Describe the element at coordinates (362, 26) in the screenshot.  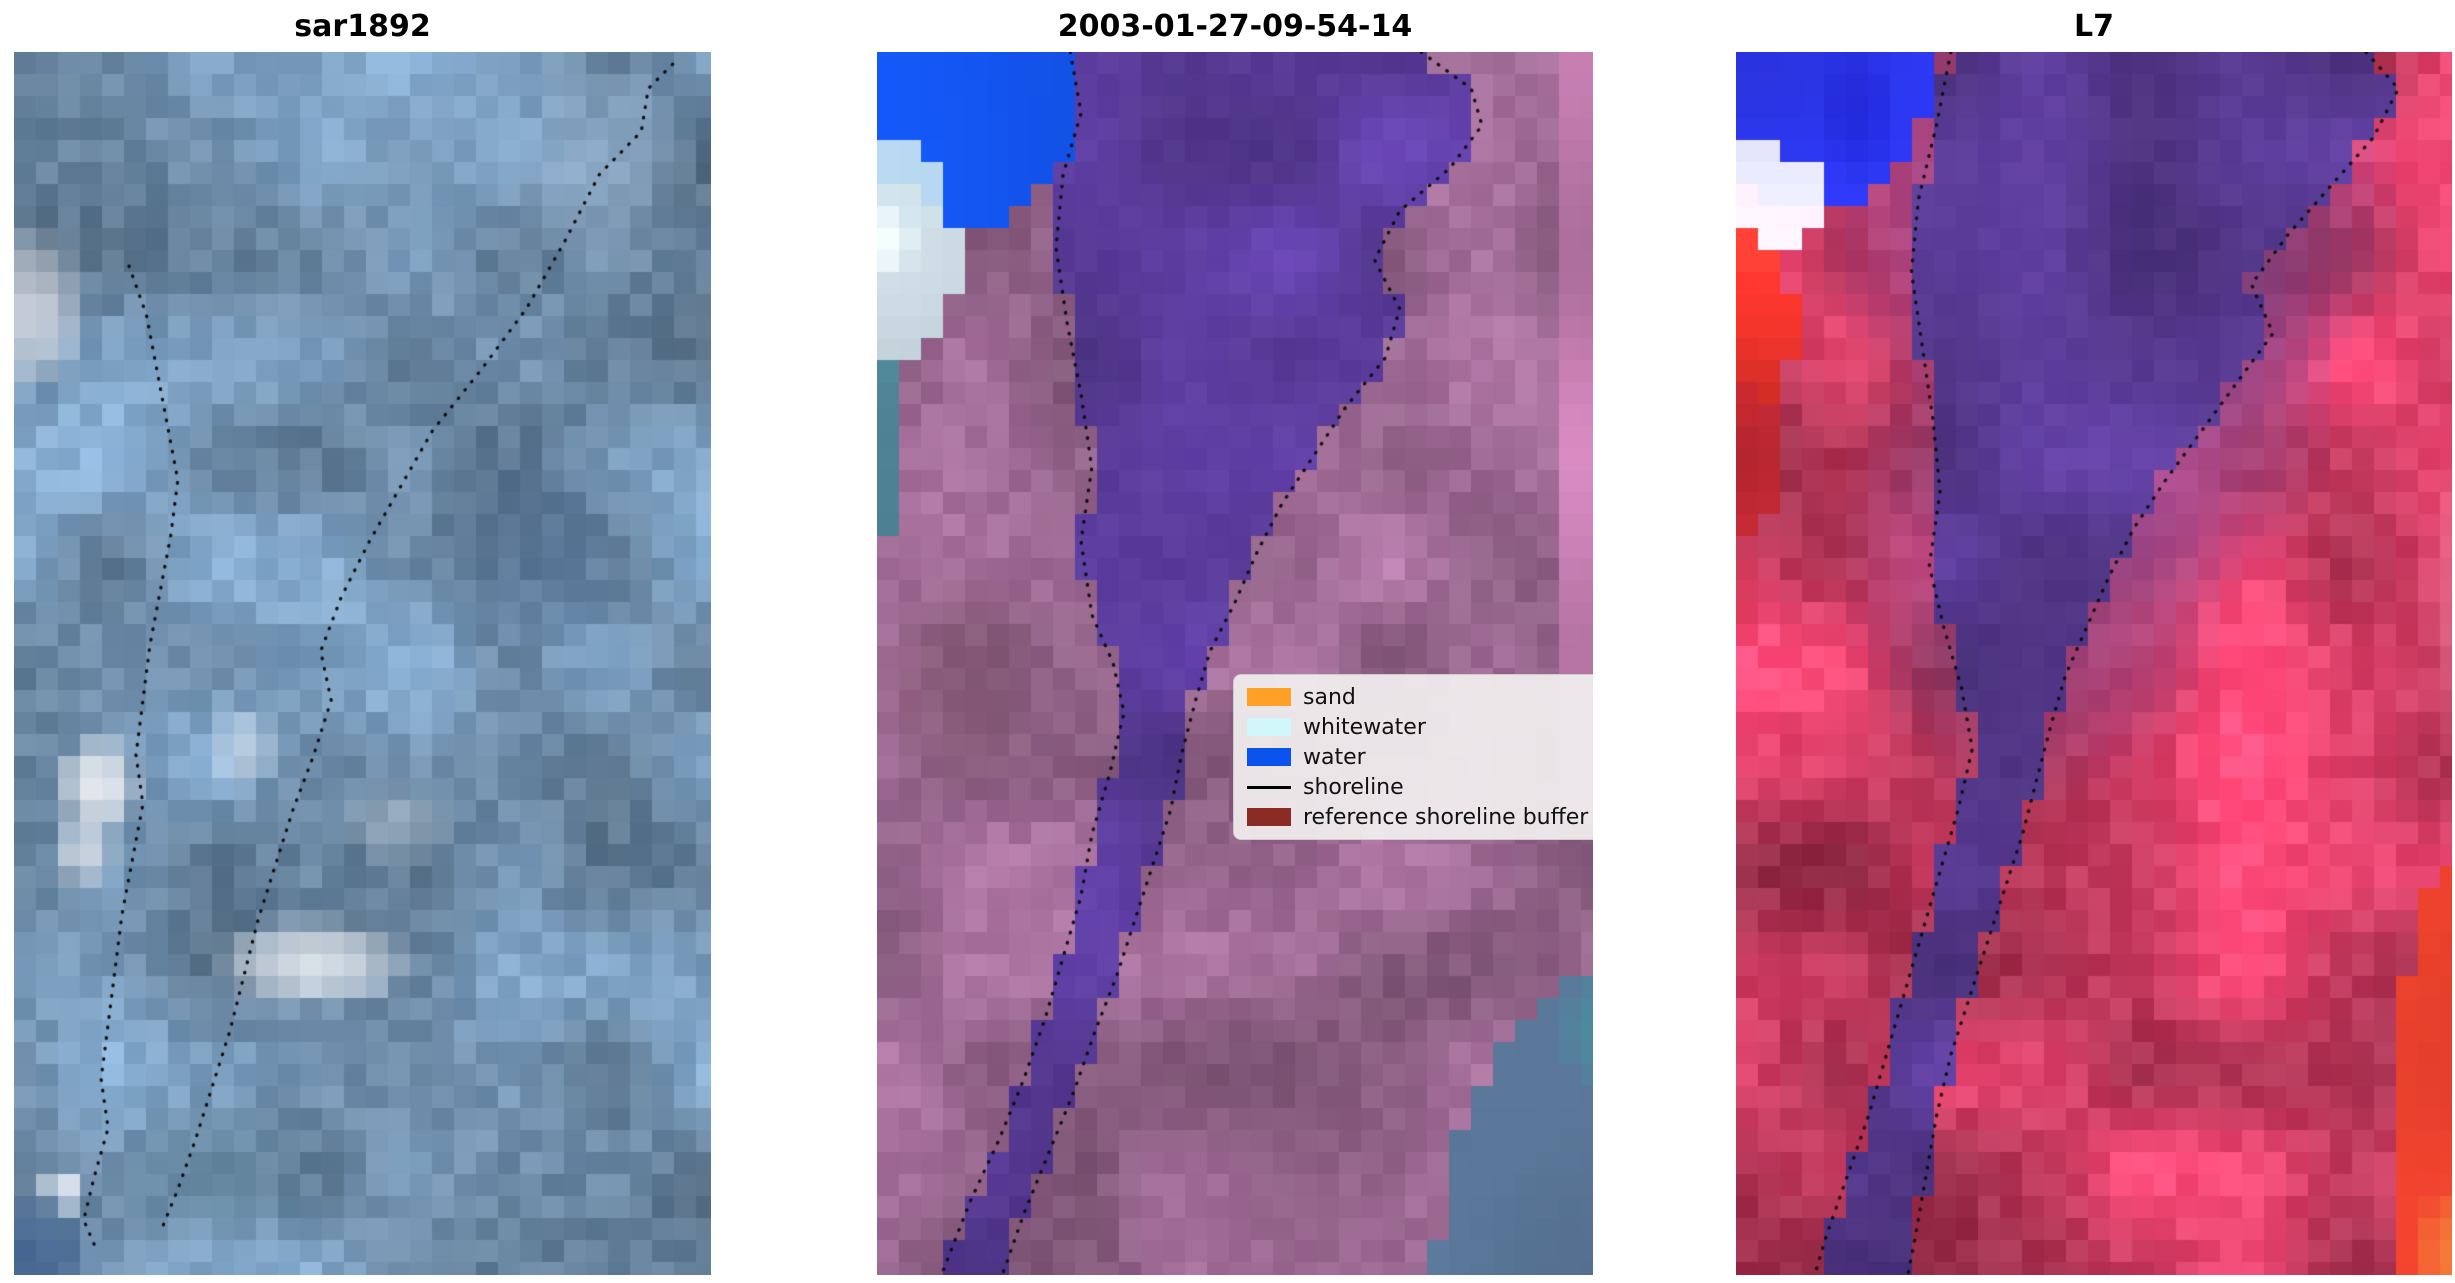
I see `panel-title-sar1892: sar1892` at that location.